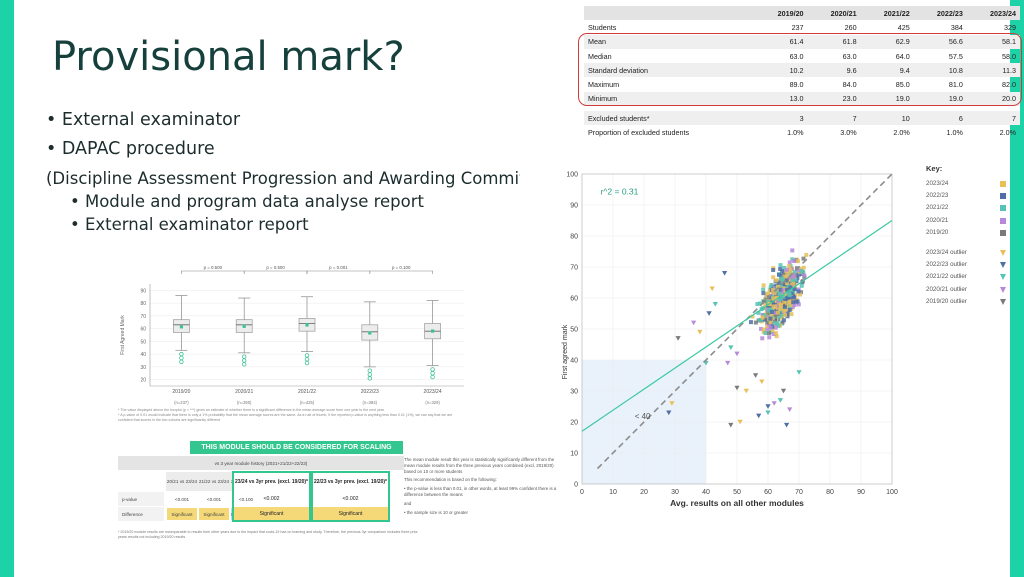  Describe the element at coordinates (408, 503) in the screenshot. I see `recommendation-text: and` at that location.